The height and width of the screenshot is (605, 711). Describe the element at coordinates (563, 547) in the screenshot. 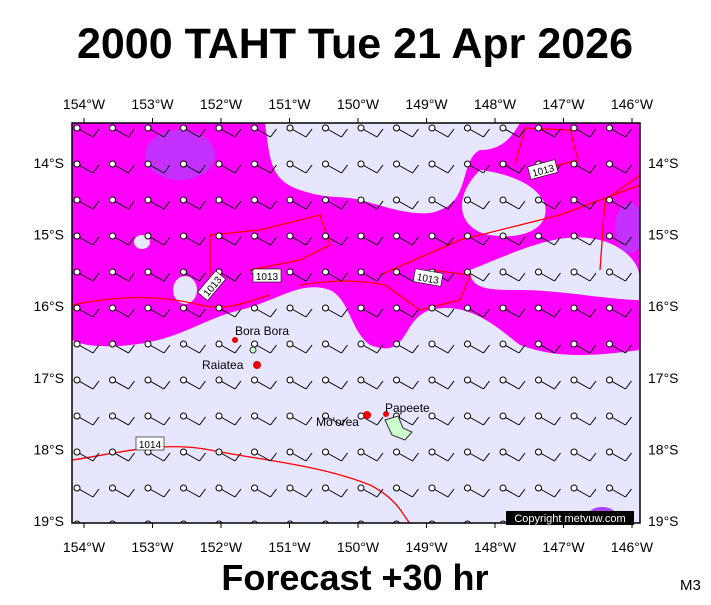

I see `longitude-label: 147°W` at that location.